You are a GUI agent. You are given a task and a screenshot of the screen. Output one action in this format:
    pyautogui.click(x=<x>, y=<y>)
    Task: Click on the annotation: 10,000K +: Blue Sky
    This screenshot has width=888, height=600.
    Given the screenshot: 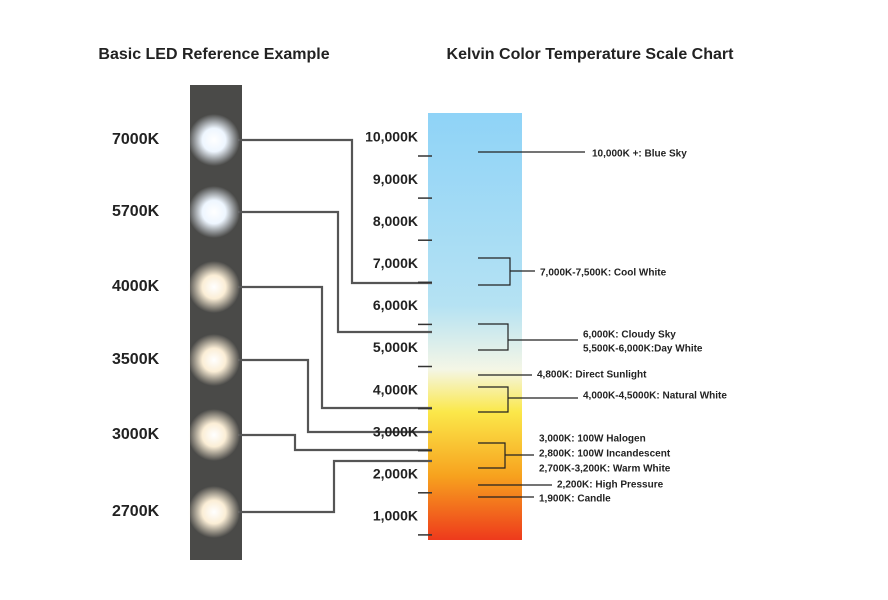 What is the action you would take?
    pyautogui.click(x=639, y=154)
    